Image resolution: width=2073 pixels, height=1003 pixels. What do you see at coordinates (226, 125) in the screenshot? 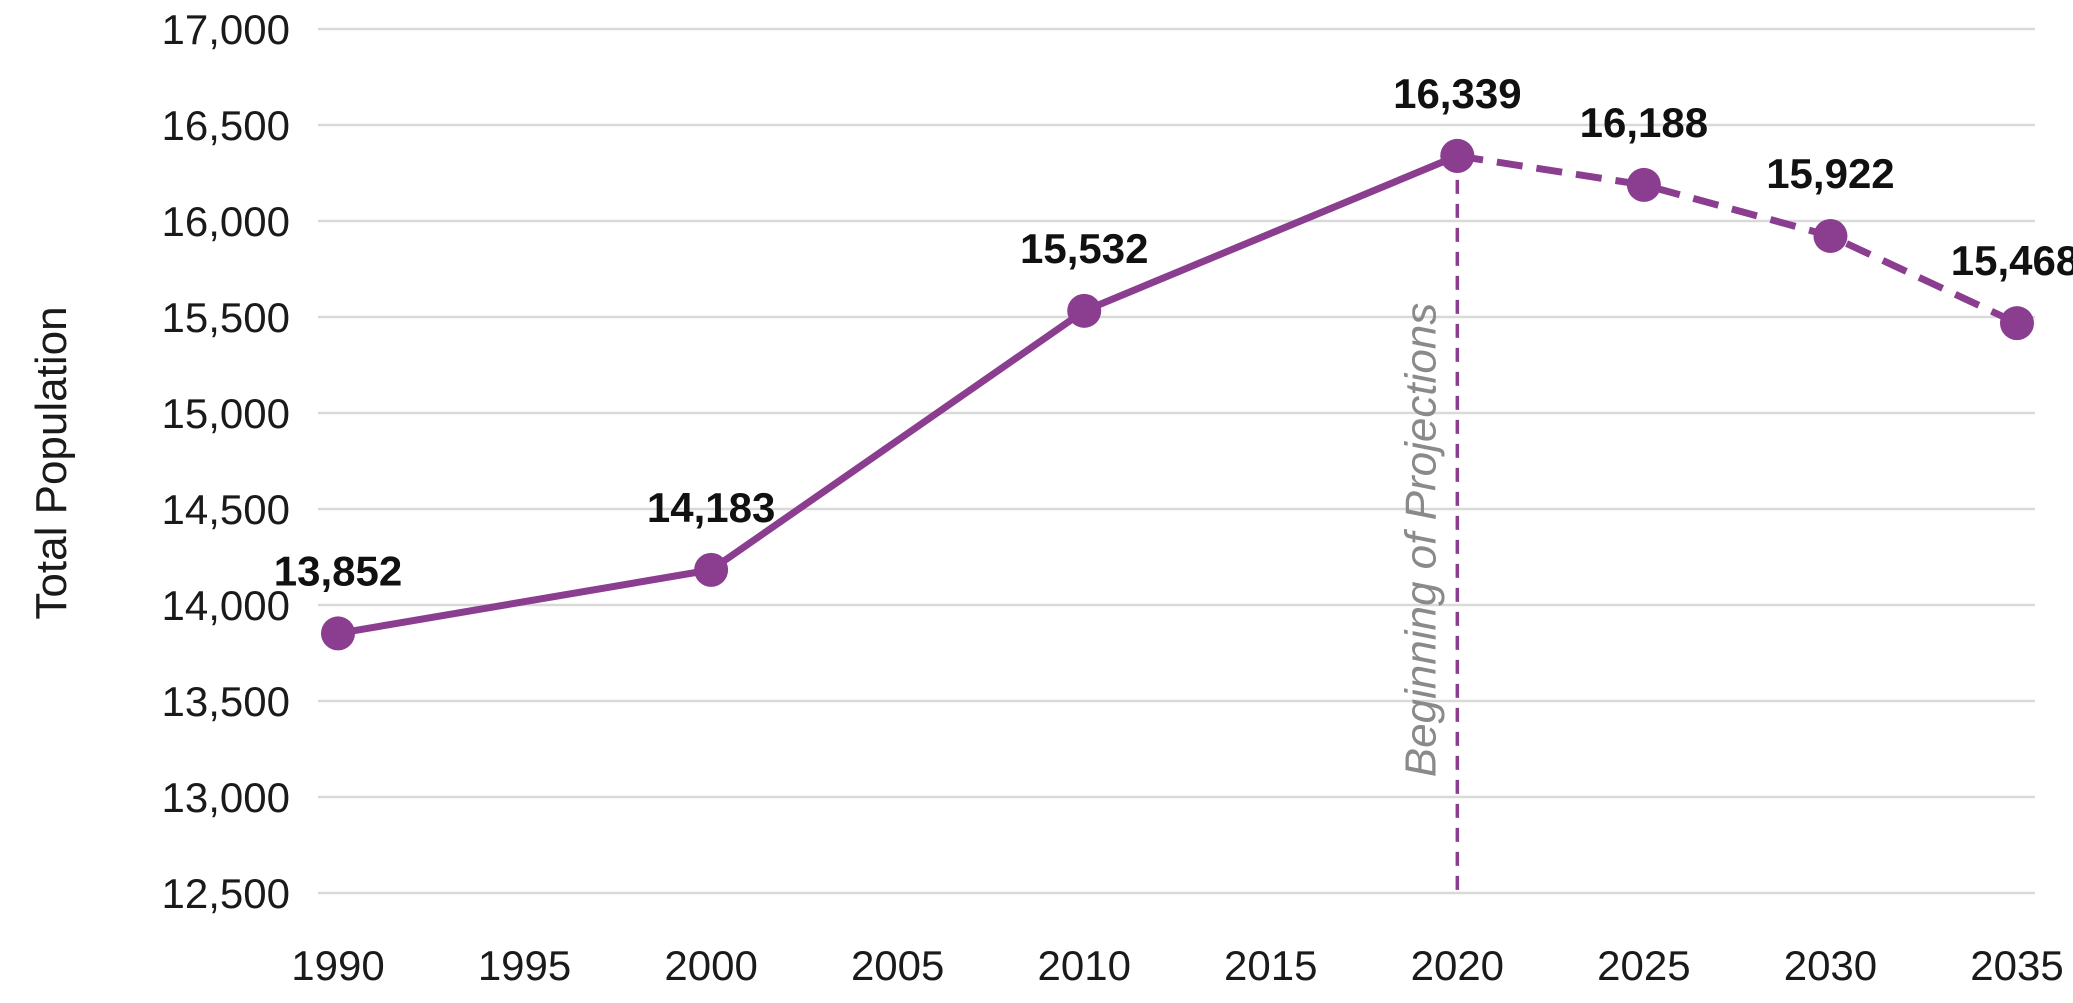
I see `y-tick-label: 16,500` at bounding box center [226, 125].